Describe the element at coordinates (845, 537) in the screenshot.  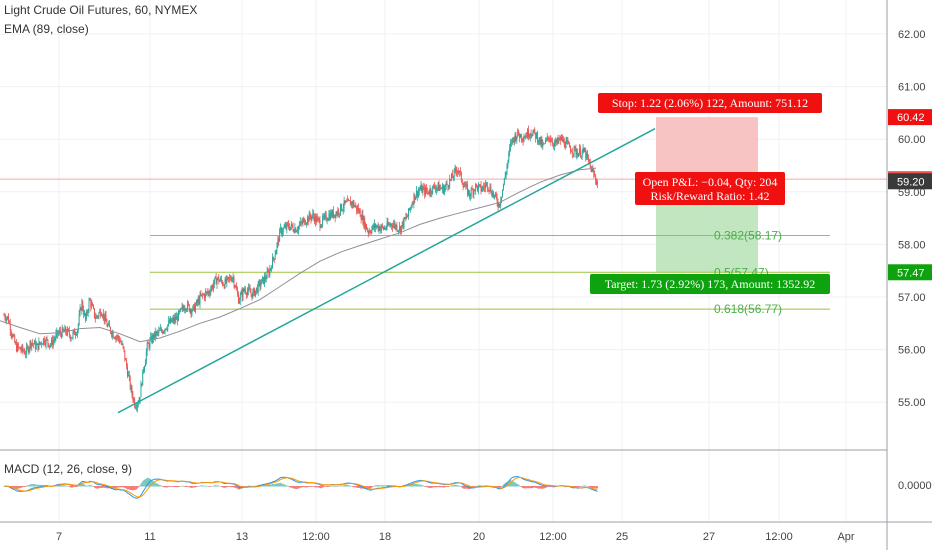
I see `x-tick-label: Apr` at that location.